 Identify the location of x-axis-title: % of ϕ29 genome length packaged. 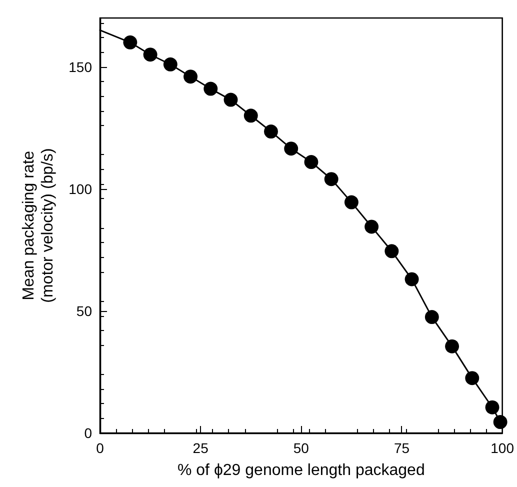
(301, 470).